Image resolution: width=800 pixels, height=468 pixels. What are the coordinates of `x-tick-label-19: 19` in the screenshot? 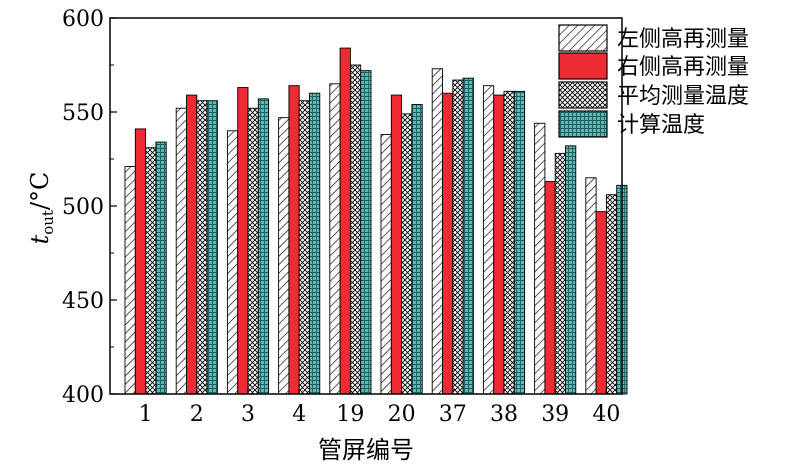 It's located at (350, 414).